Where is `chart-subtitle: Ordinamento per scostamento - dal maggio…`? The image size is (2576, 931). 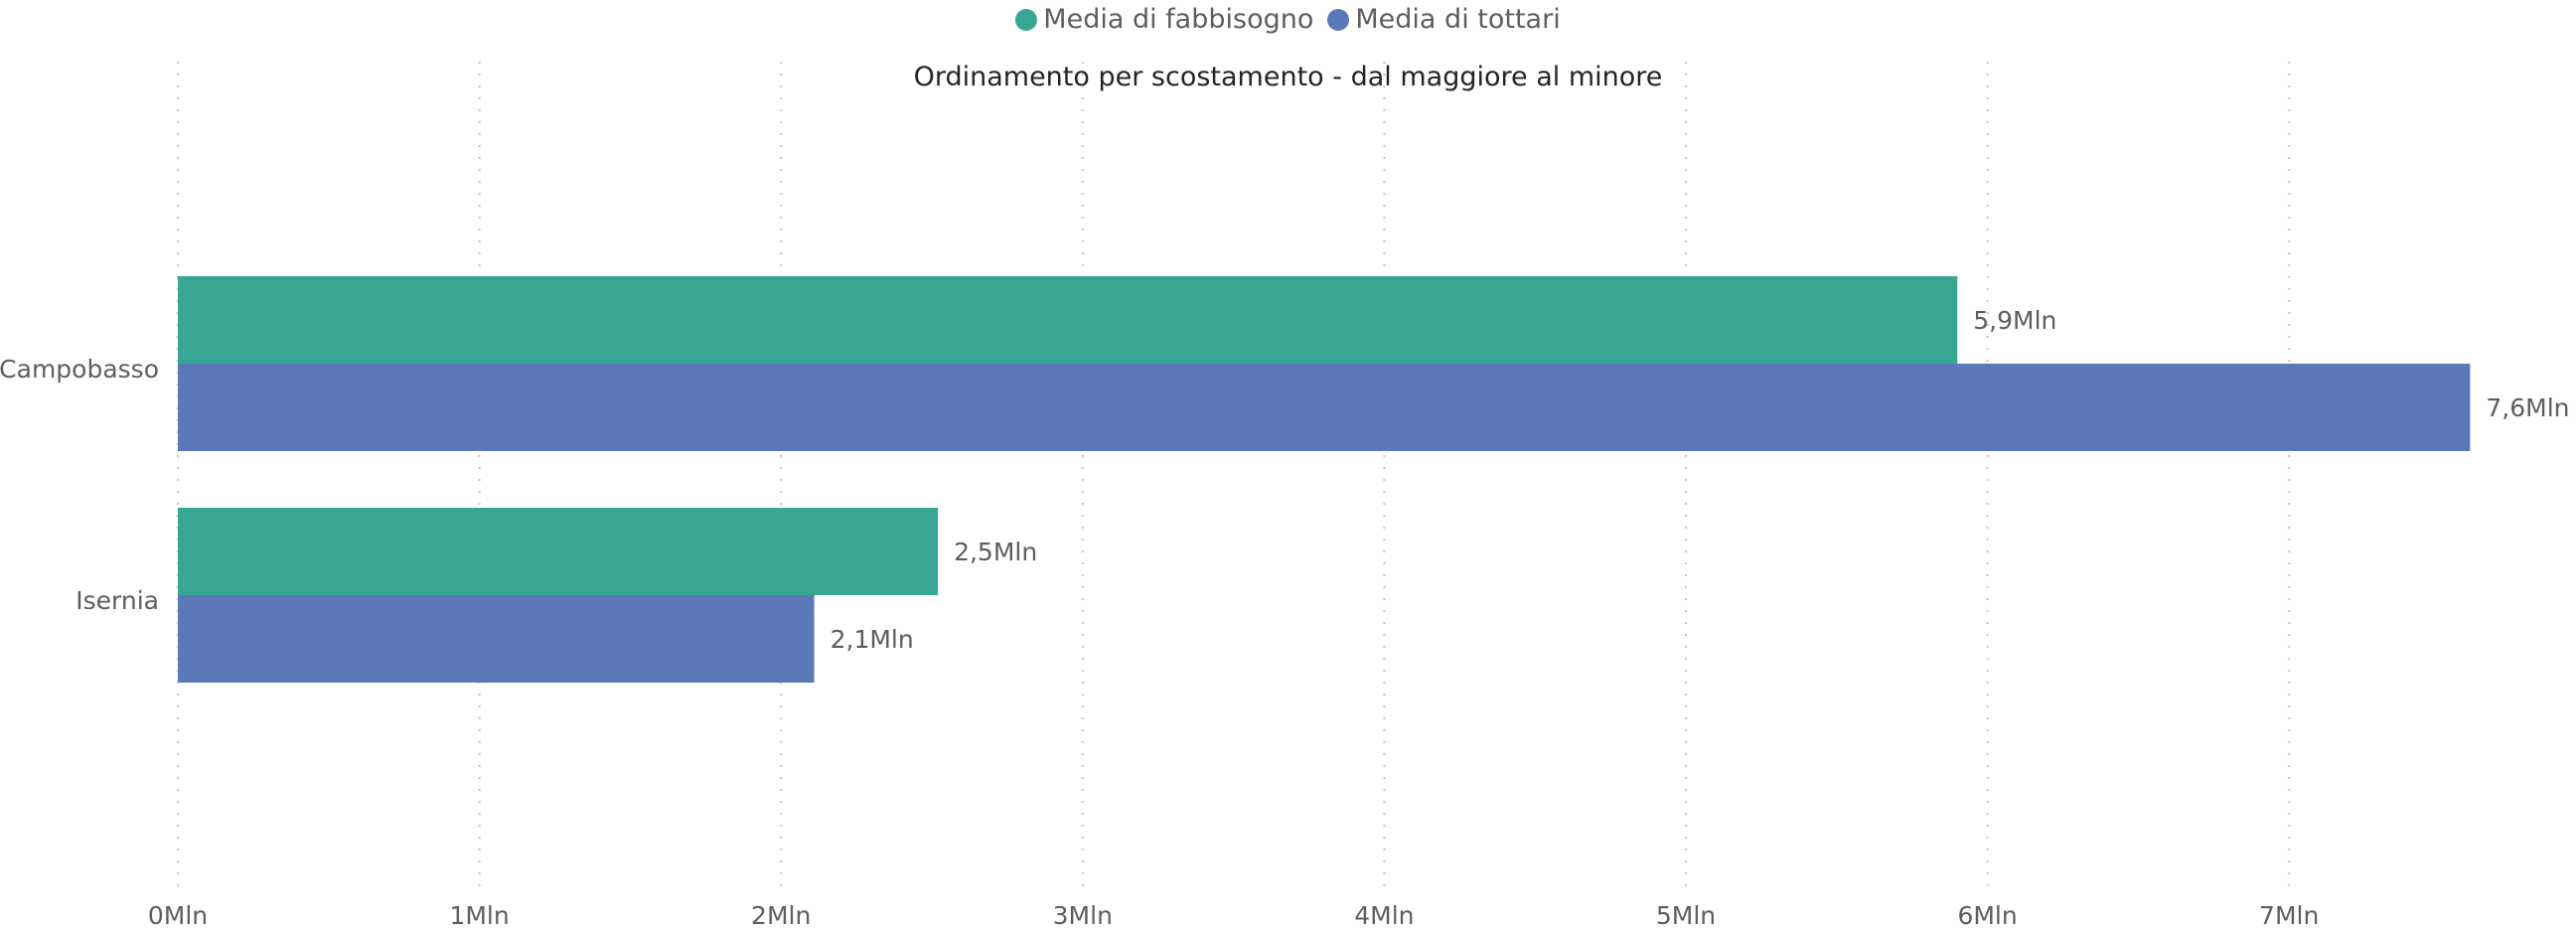
chart-subtitle: Ordinamento per scostamento - dal maggio… is located at coordinates (1288, 76).